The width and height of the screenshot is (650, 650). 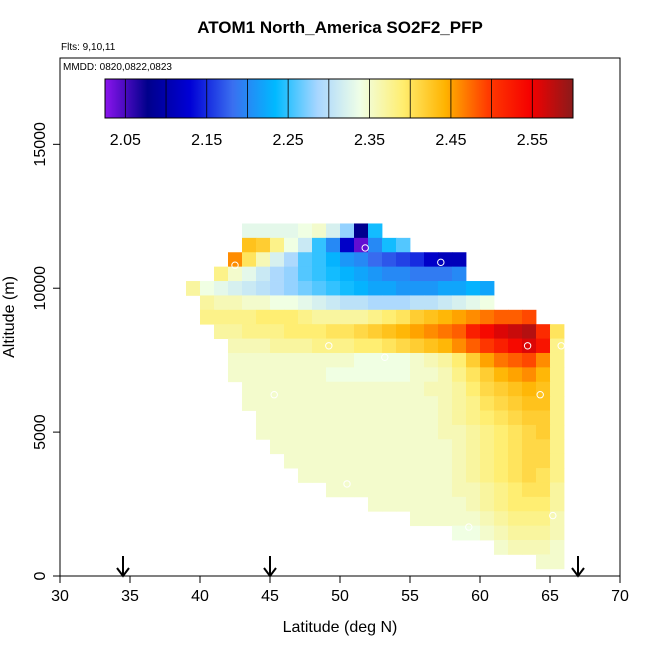 I want to click on colorbar-tick-label: 2.55, so click(x=532, y=140).